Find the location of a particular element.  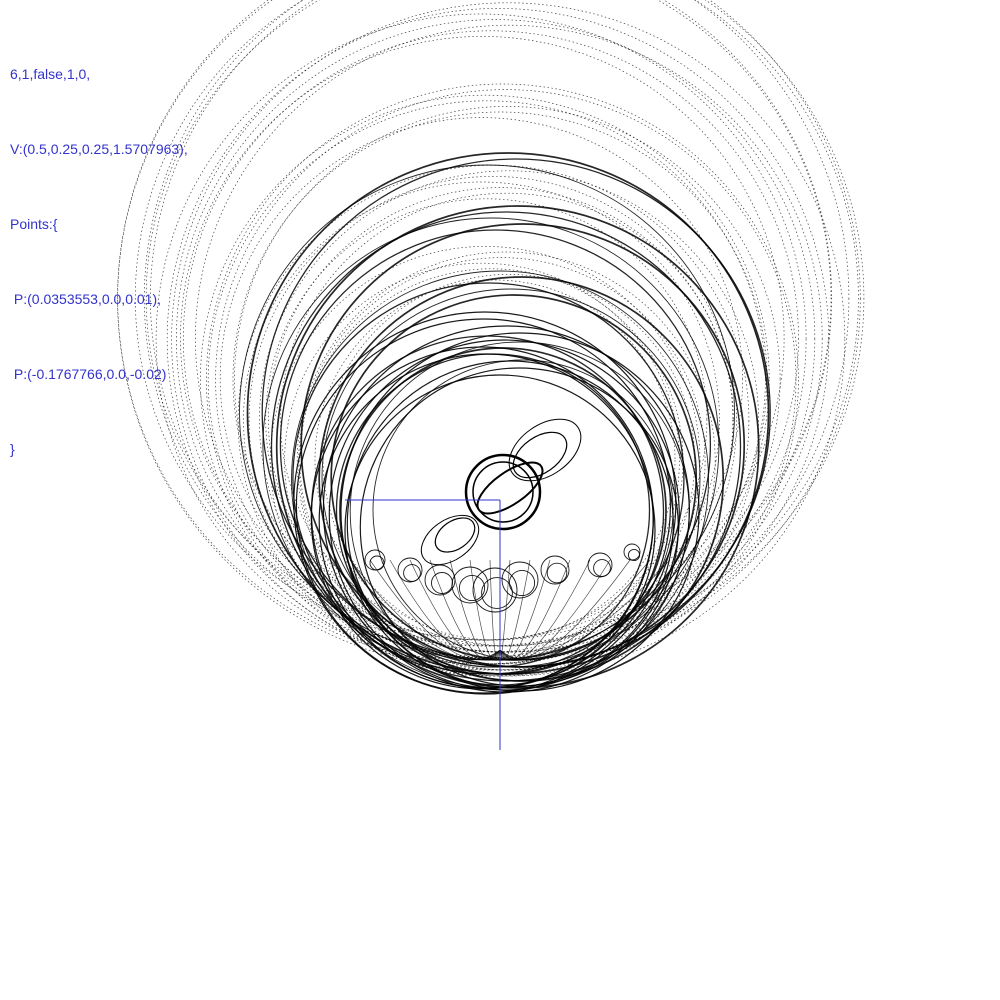

point-line-2: P:(-0.1767766,0.0,-0.02) is located at coordinates (88, 374).